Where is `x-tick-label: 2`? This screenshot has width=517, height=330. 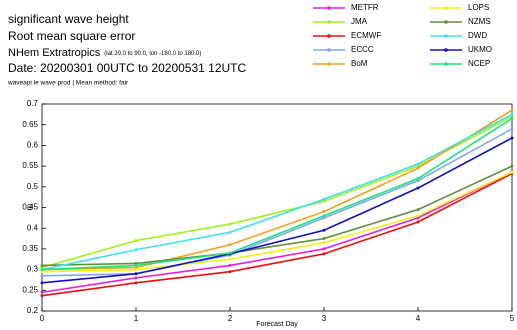
x-tick-label: 2 is located at coordinates (230, 318).